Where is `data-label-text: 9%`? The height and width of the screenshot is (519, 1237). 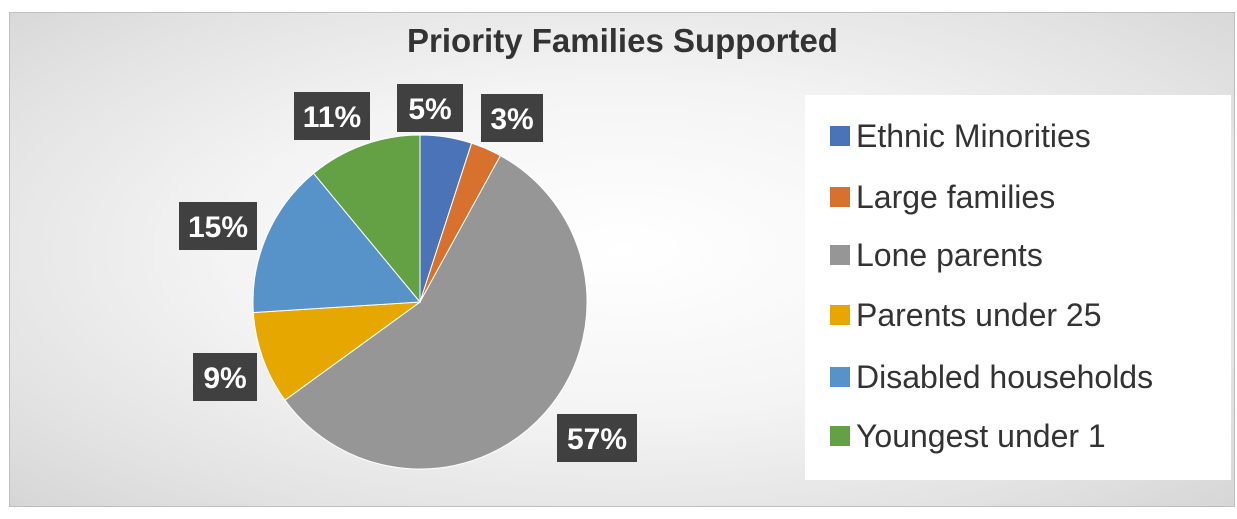
data-label-text: 9% is located at coordinates (224, 378).